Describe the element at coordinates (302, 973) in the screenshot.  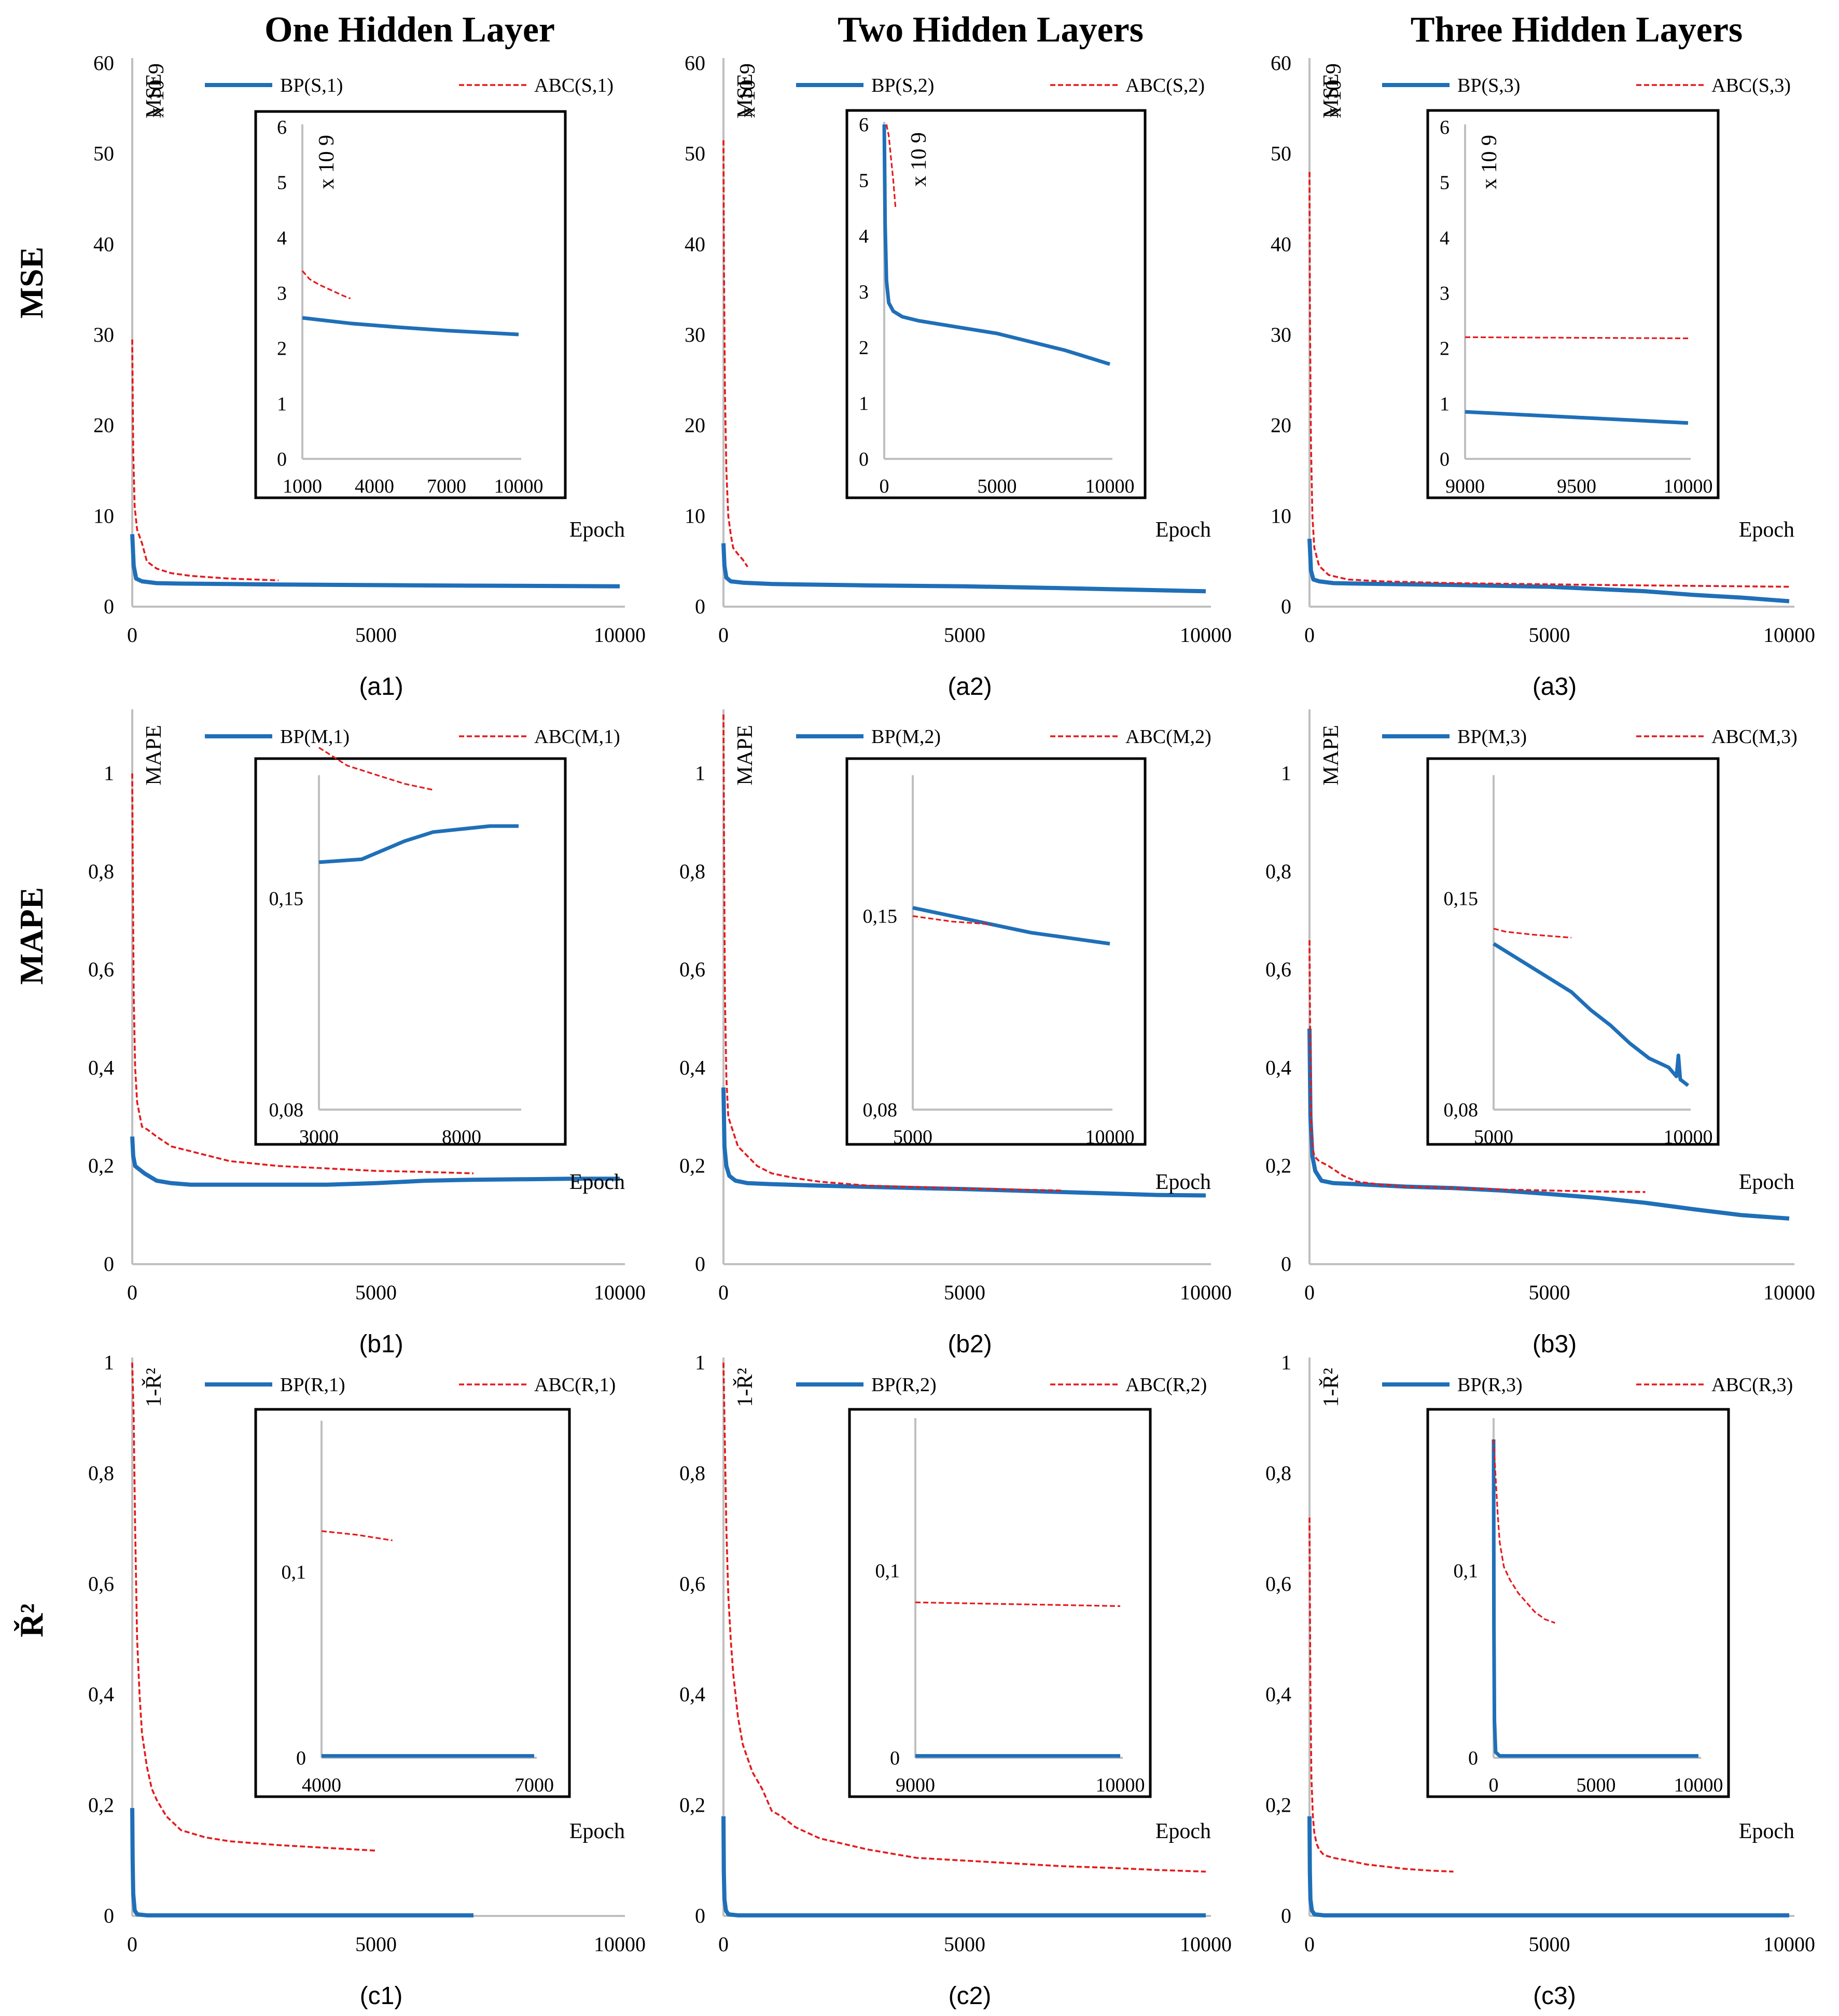
I see `b1-abc-line` at that location.